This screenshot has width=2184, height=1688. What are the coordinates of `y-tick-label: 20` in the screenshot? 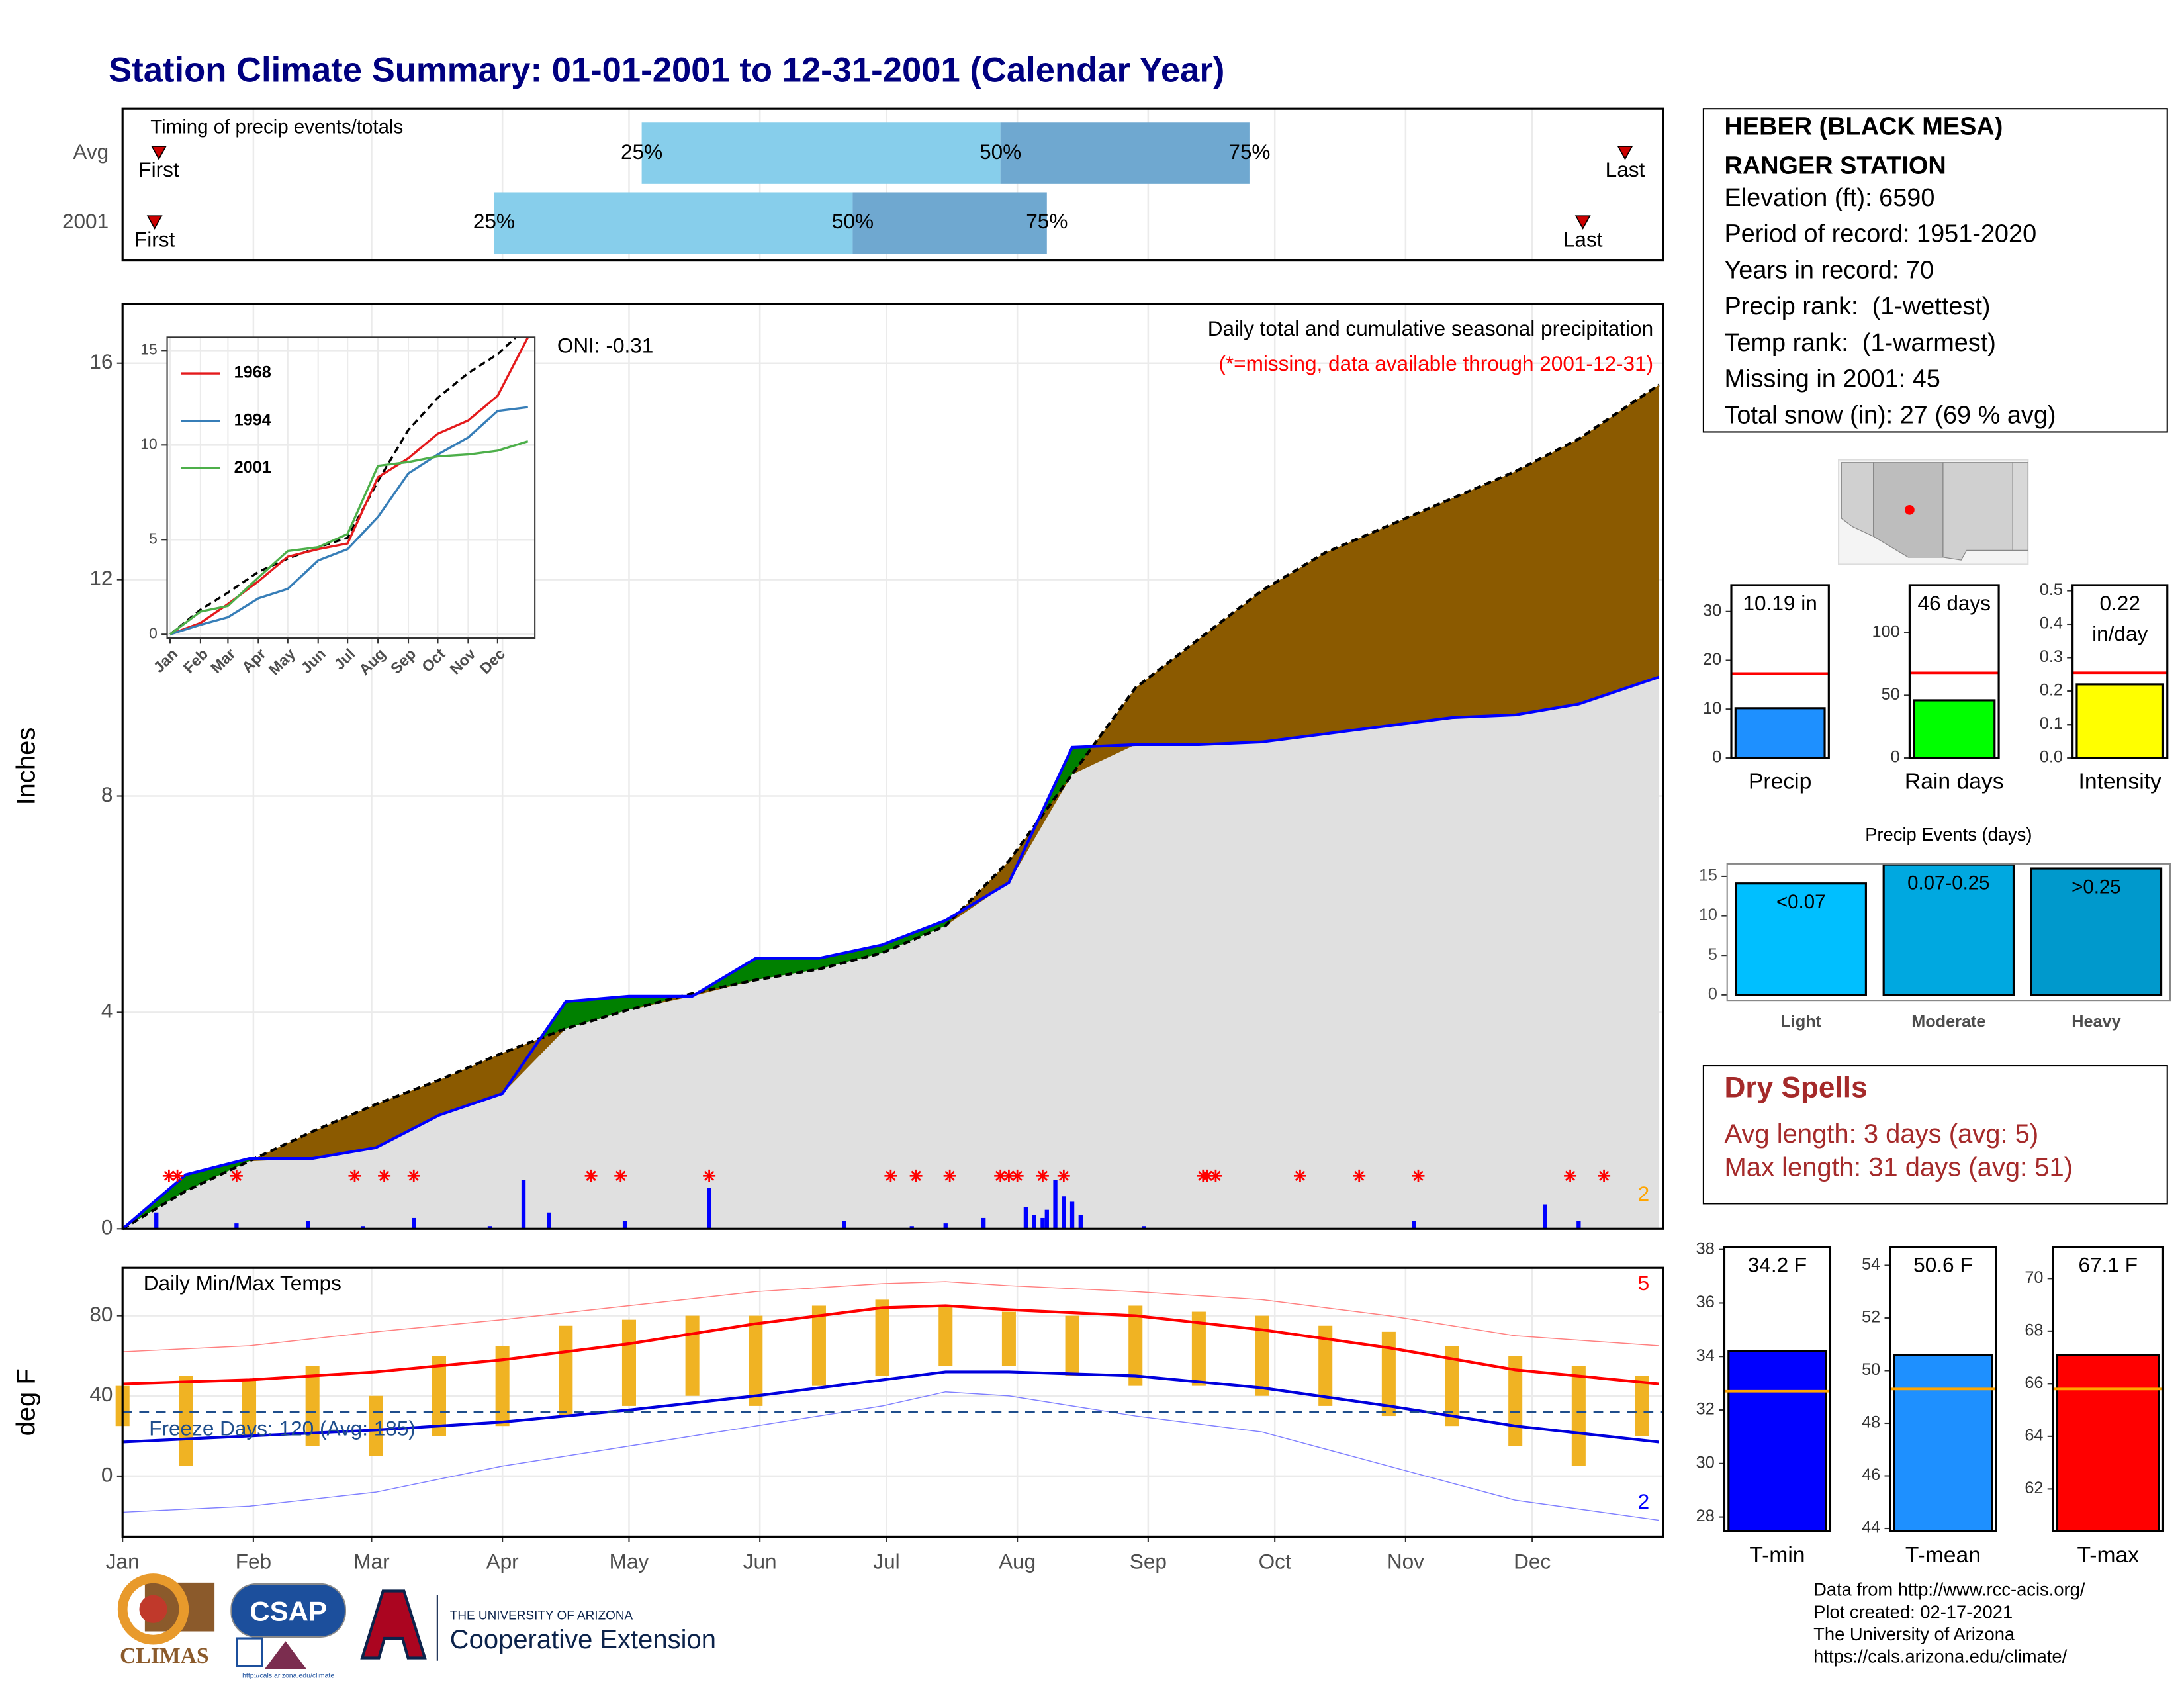 It's located at (1712, 659).